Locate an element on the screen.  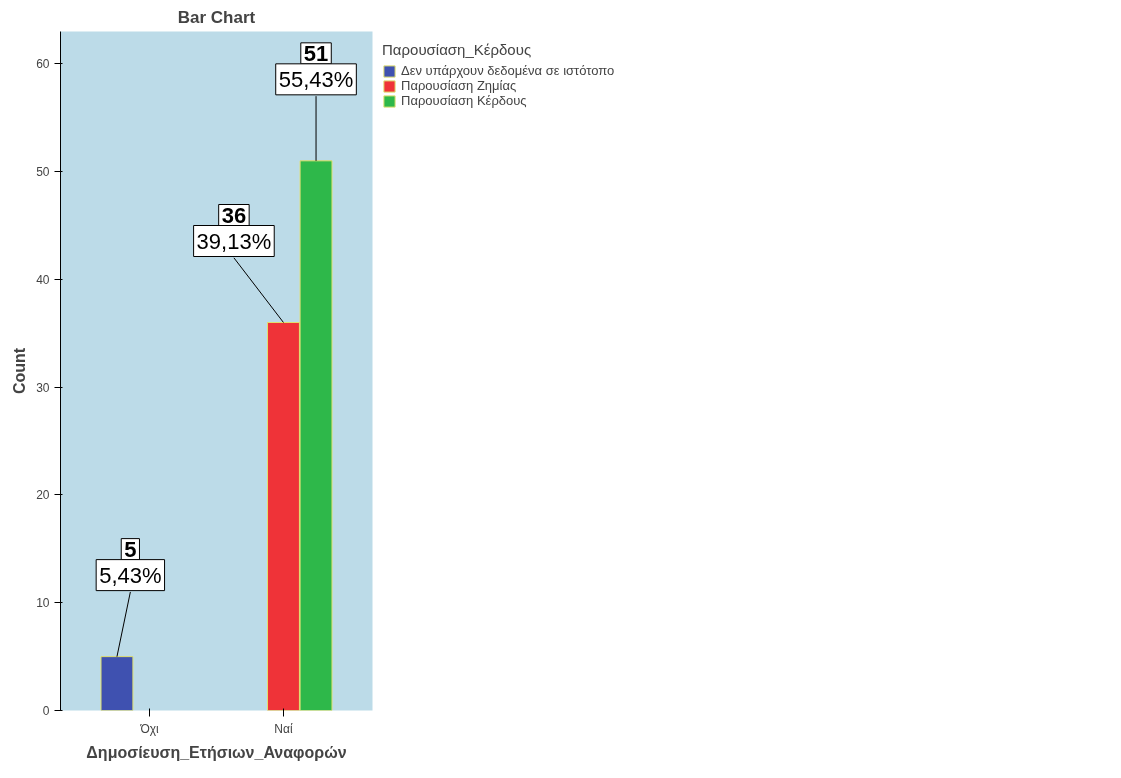
legend-label: Παρουσίαση Ζημίας is located at coordinates (459, 85).